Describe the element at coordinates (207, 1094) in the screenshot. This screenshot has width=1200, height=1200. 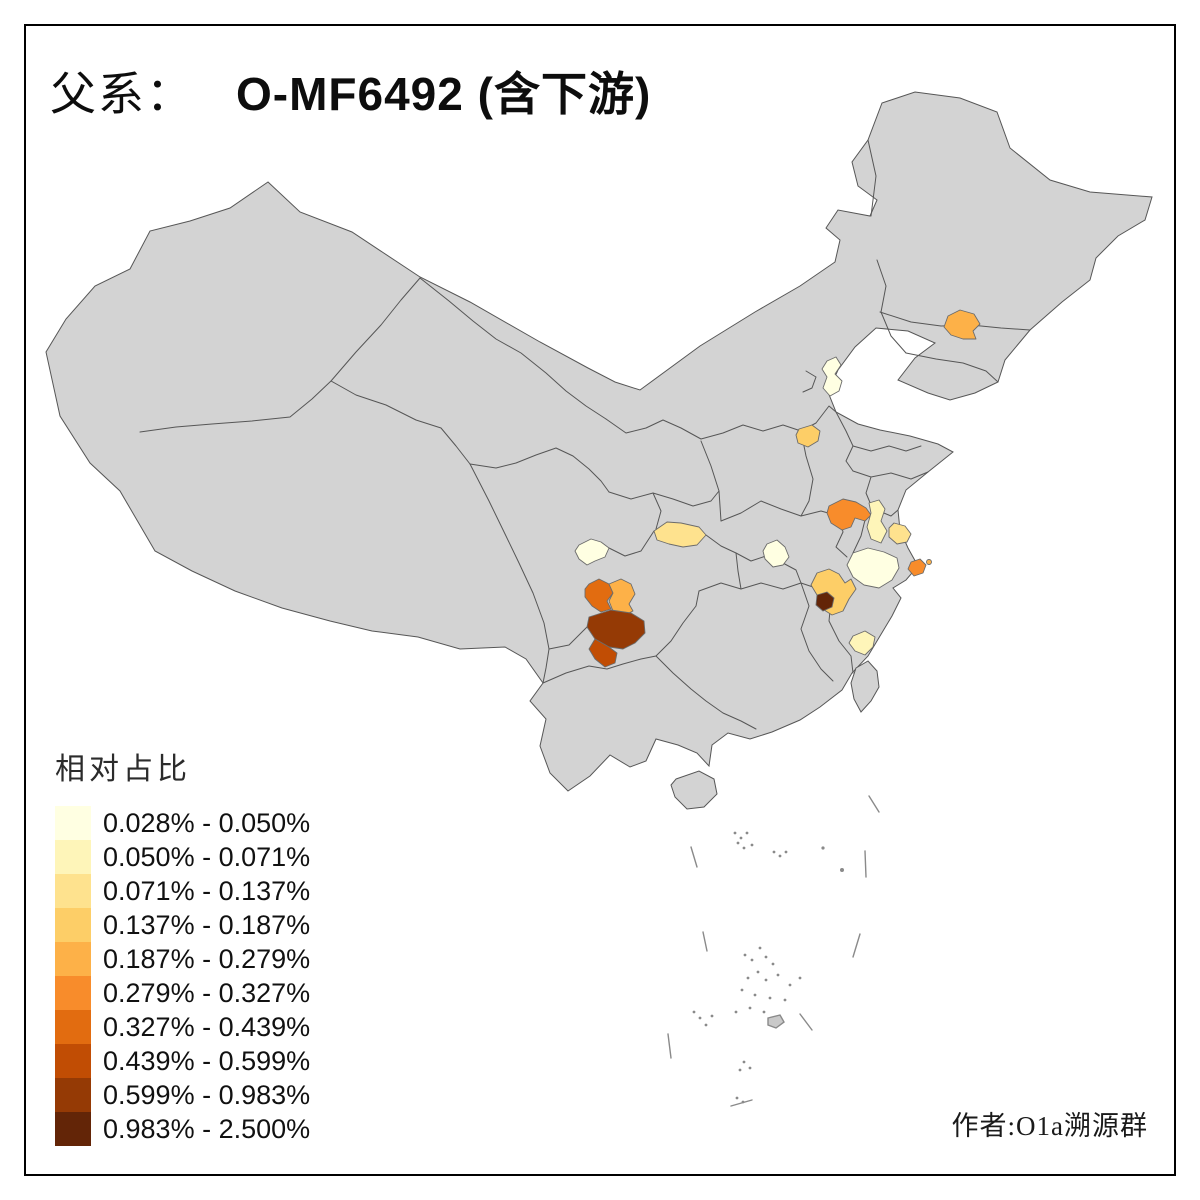
I see `legend-label: 0.599% - 0.983%` at that location.